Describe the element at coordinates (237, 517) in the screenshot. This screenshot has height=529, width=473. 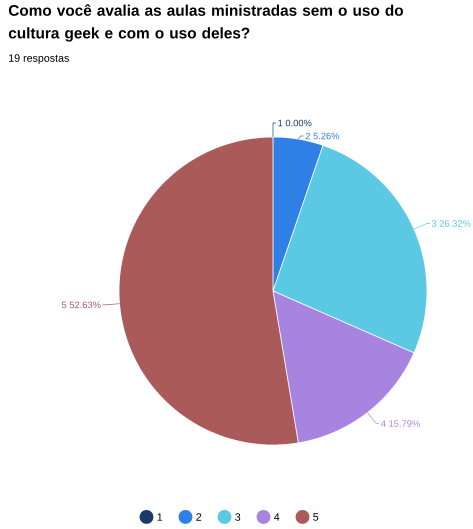
I see `legend-label: 3` at that location.